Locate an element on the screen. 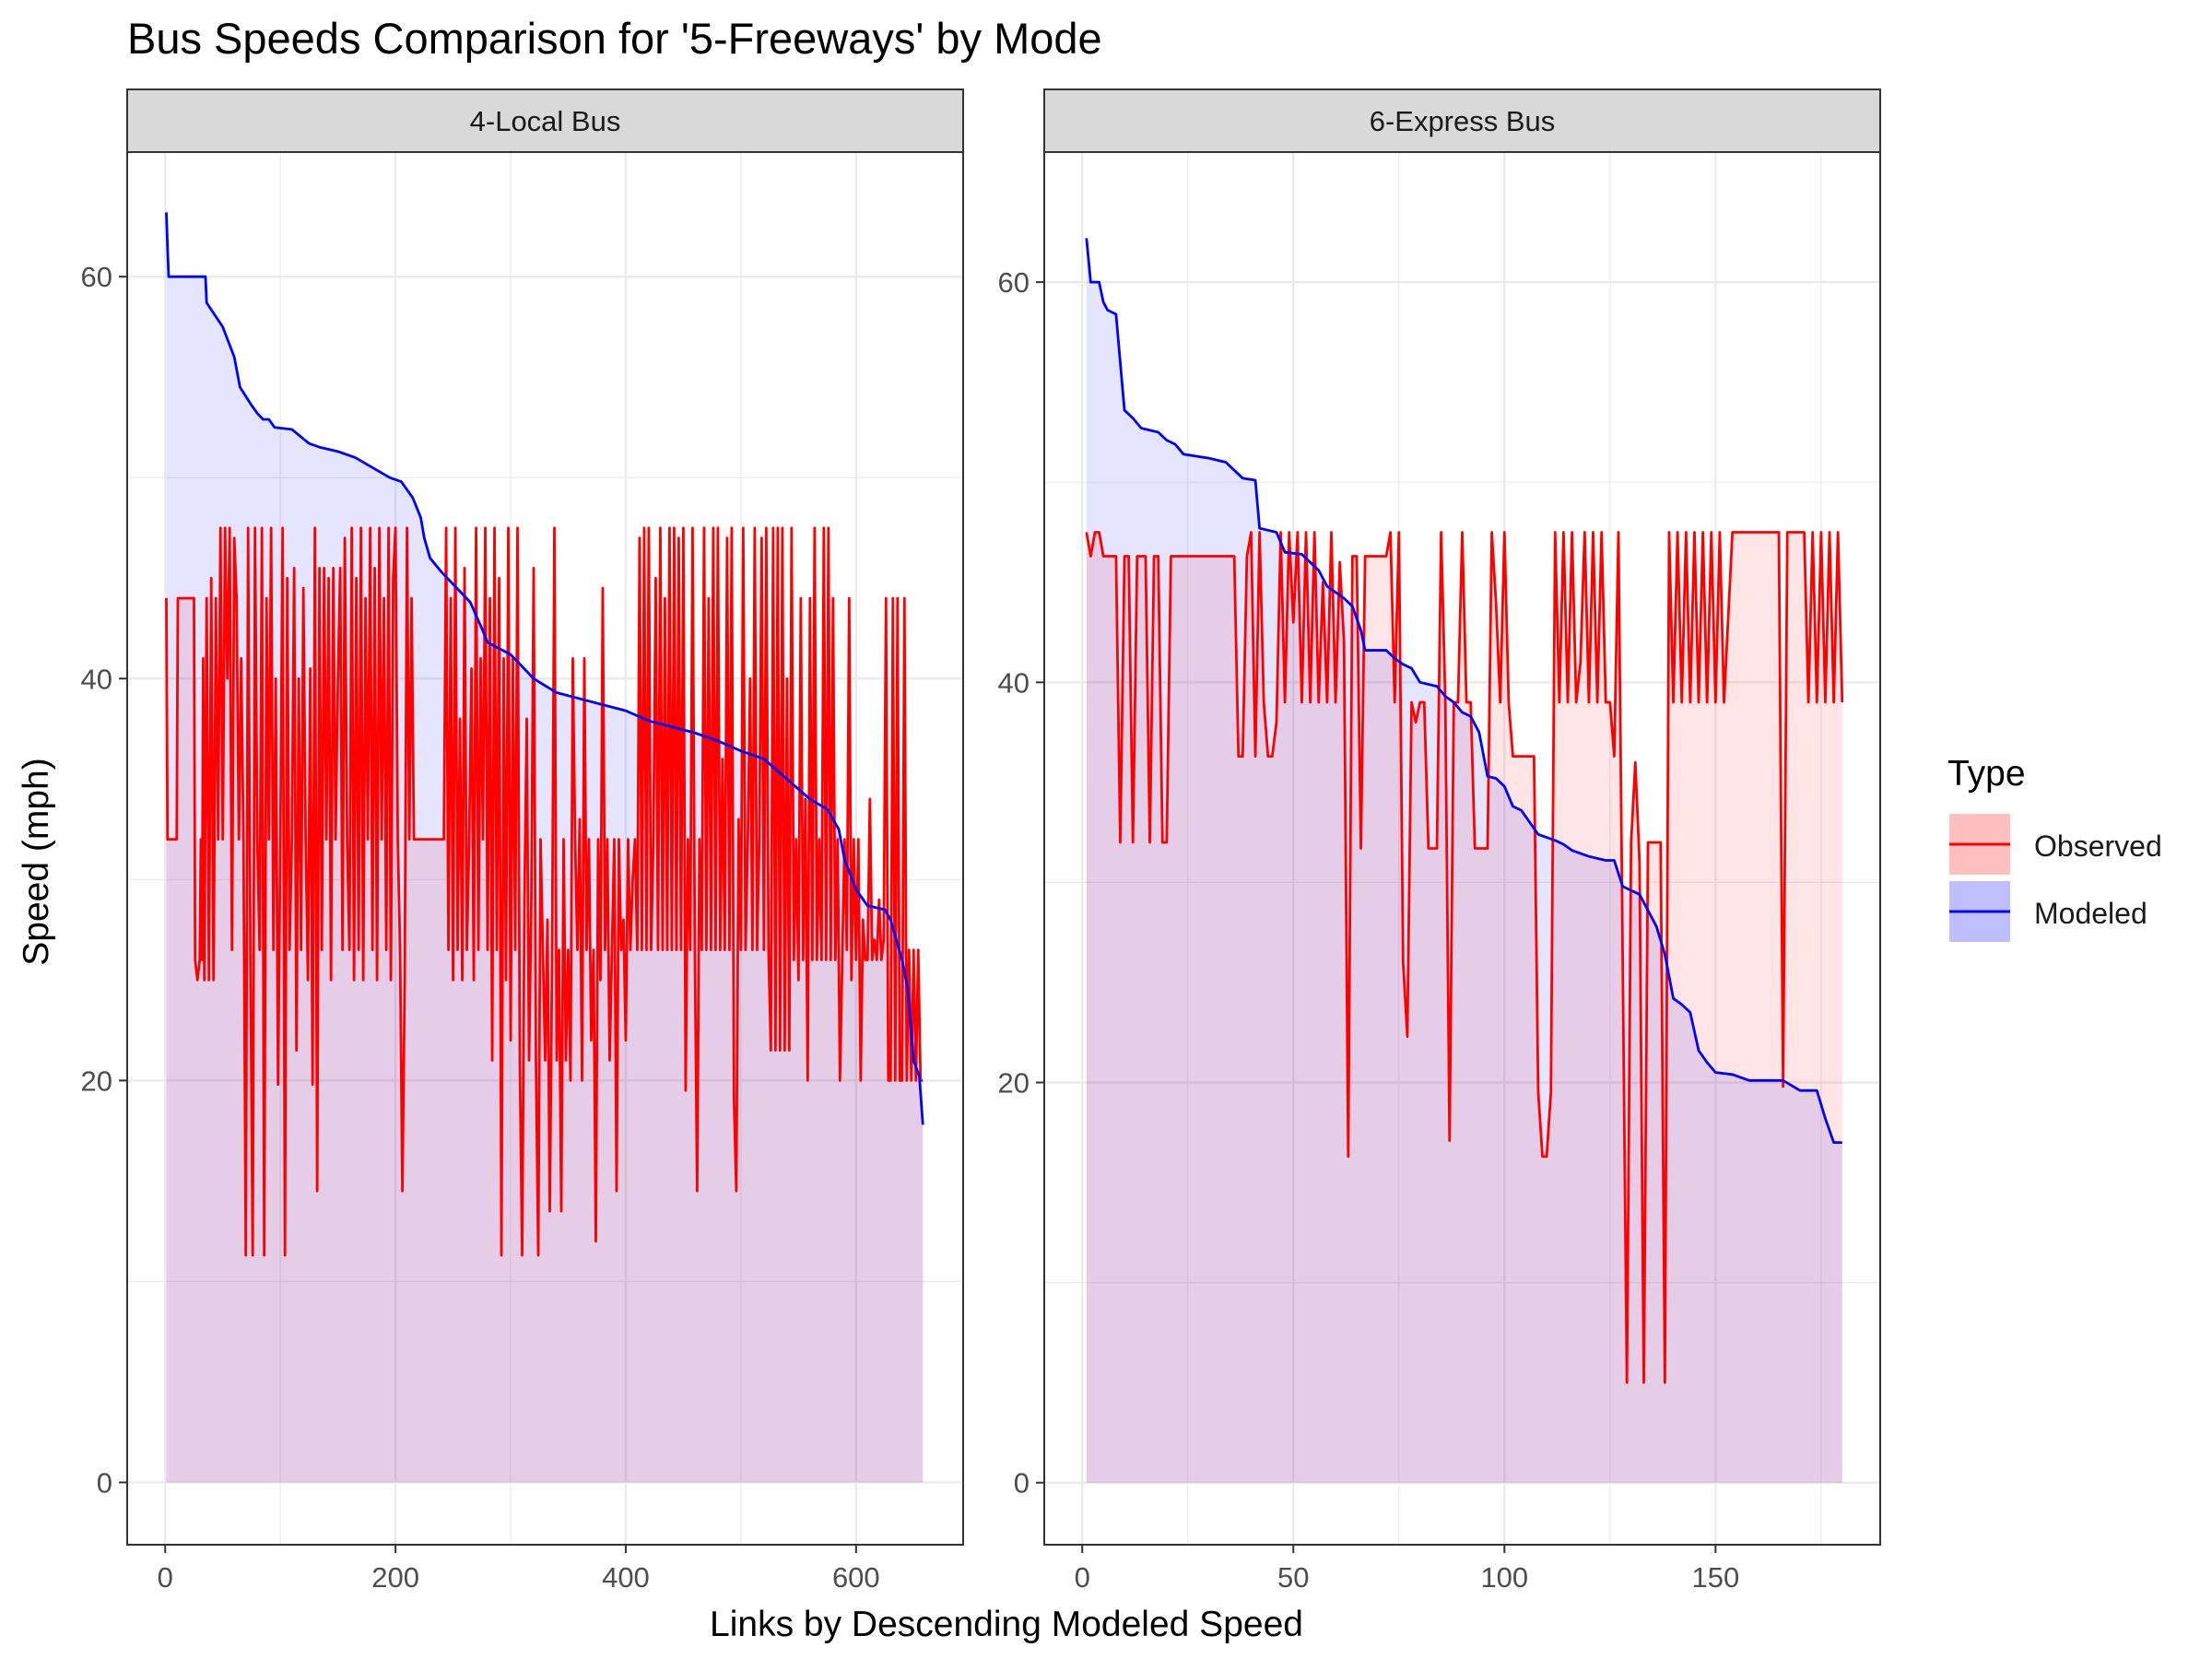 Image resolution: width=2212 pixels, height=1659 pixels. x-tick-label: 400 is located at coordinates (626, 1577).